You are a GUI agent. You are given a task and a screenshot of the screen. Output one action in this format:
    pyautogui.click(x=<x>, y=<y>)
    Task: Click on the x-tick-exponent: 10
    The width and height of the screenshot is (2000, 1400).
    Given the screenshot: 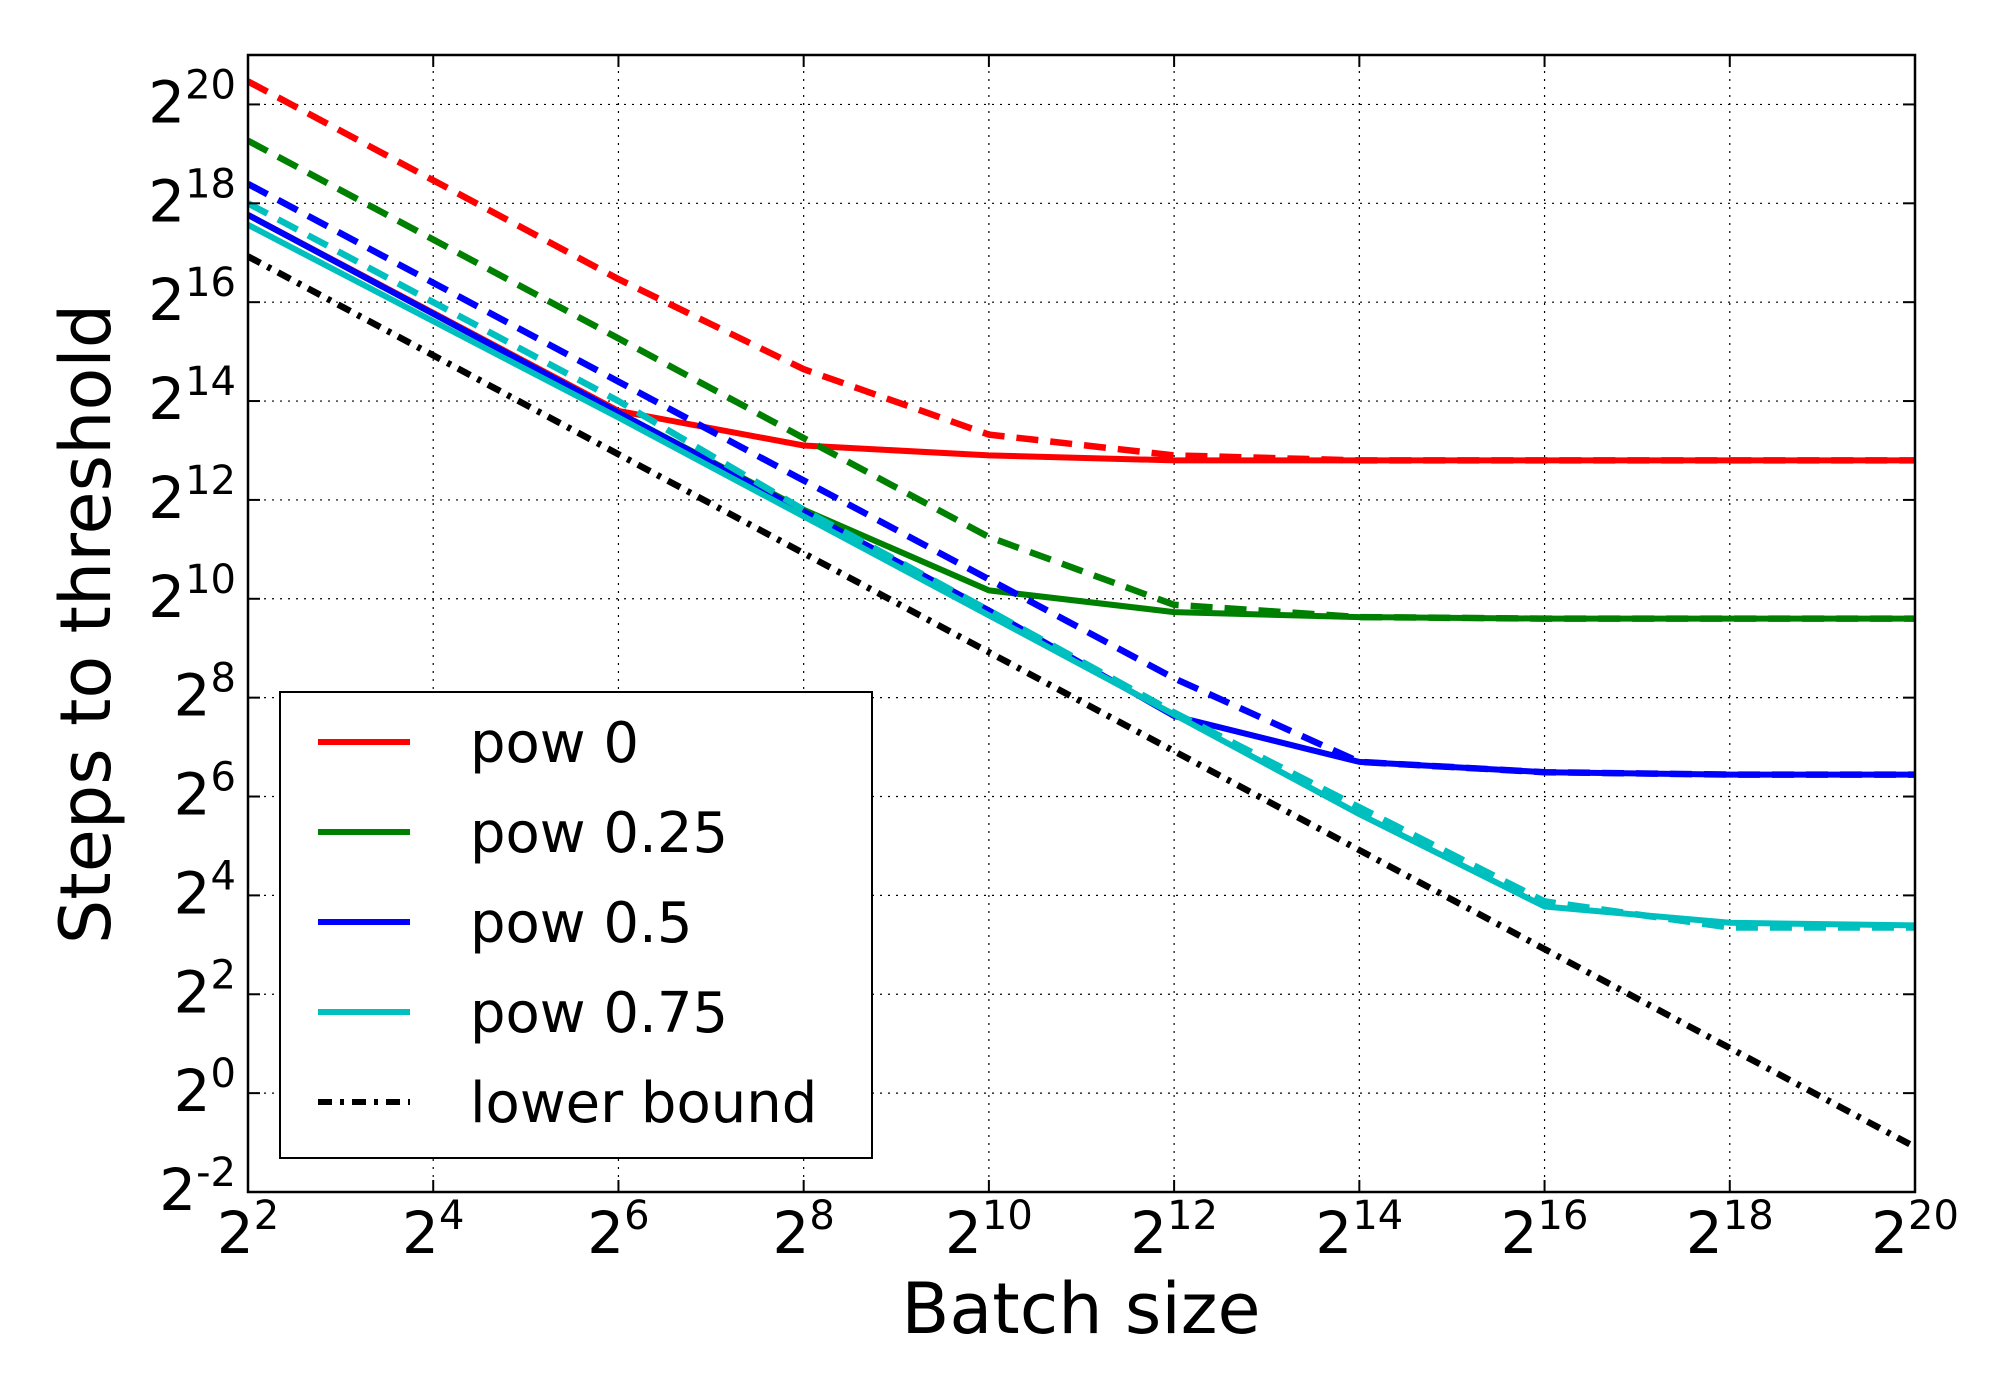 What is the action you would take?
    pyautogui.click(x=1007, y=1216)
    